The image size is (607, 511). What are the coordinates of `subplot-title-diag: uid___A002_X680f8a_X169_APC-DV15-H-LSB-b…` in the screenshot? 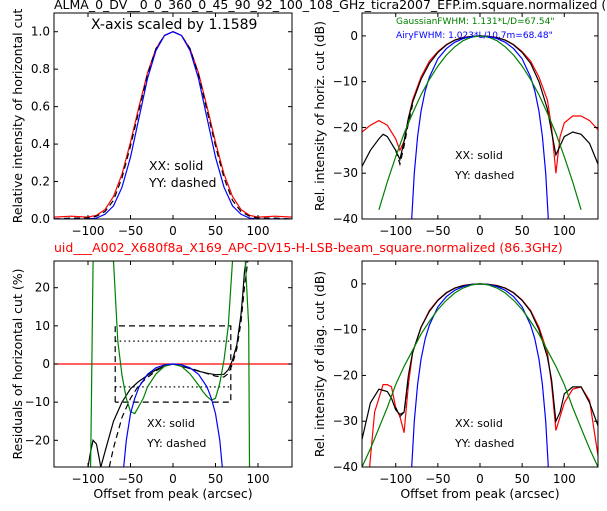 It's located at (308, 247).